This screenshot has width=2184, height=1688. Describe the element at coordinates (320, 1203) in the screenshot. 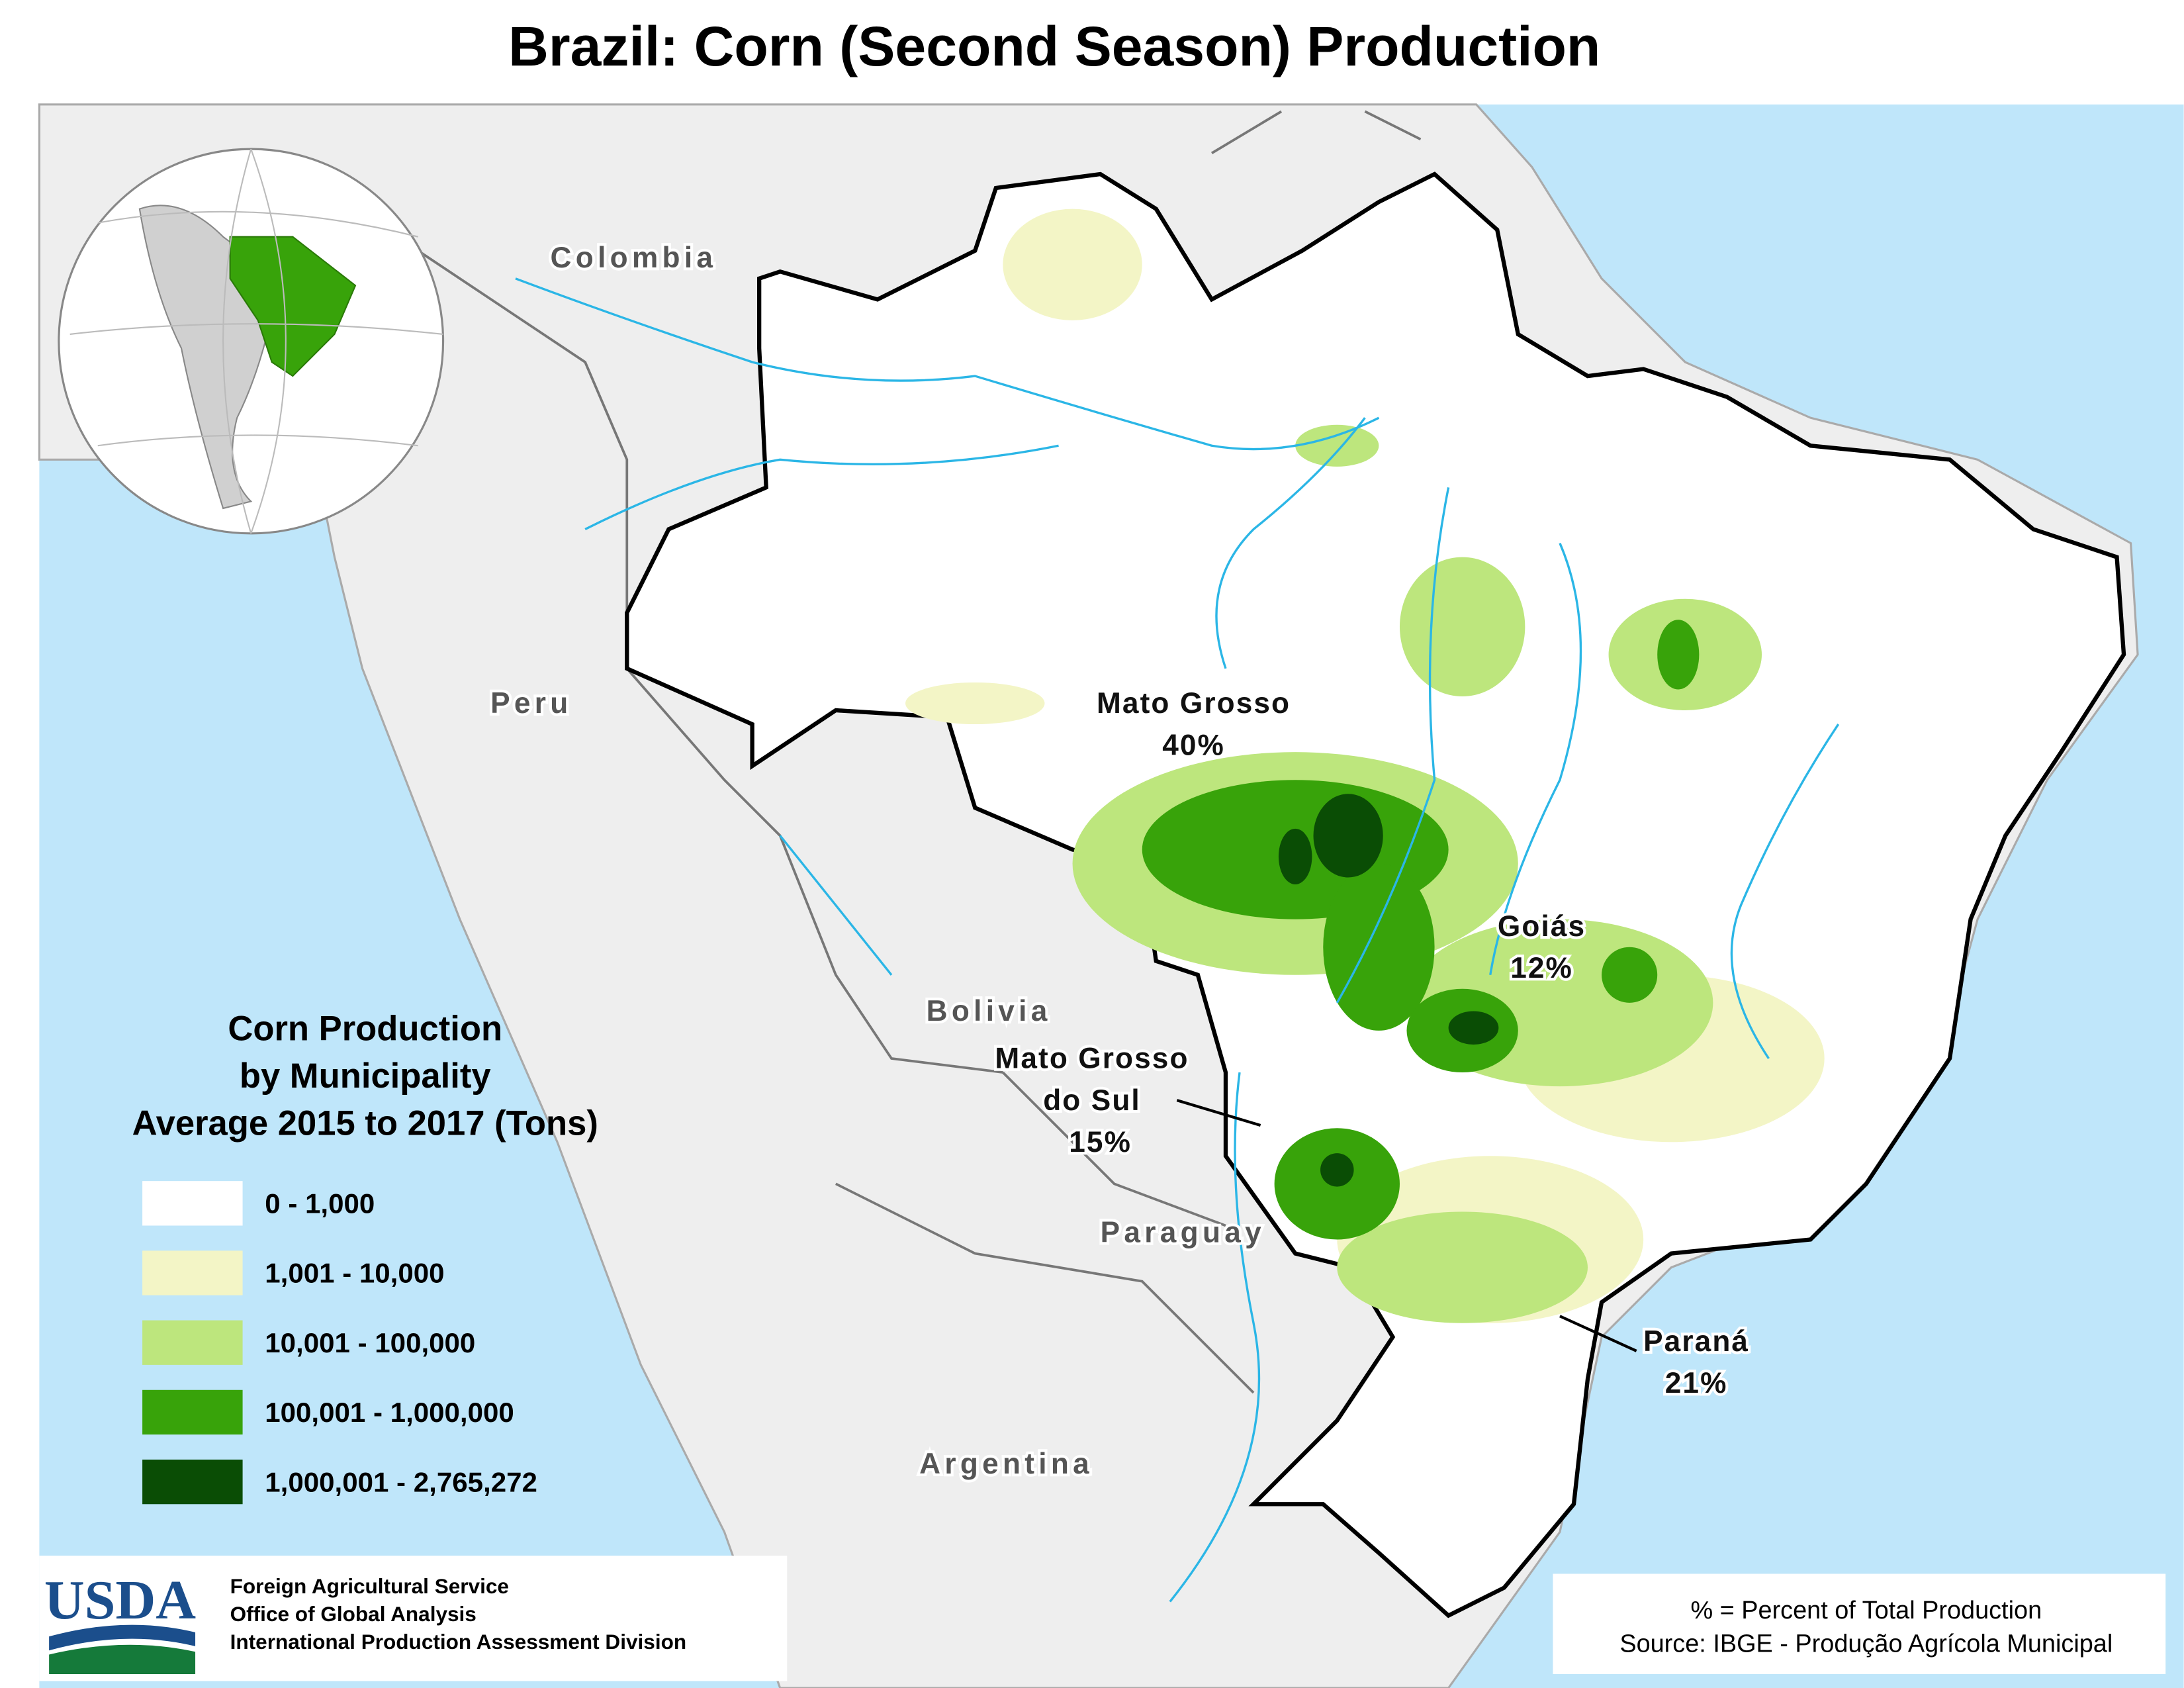

I see `legend-label: 0 - 1,000` at that location.